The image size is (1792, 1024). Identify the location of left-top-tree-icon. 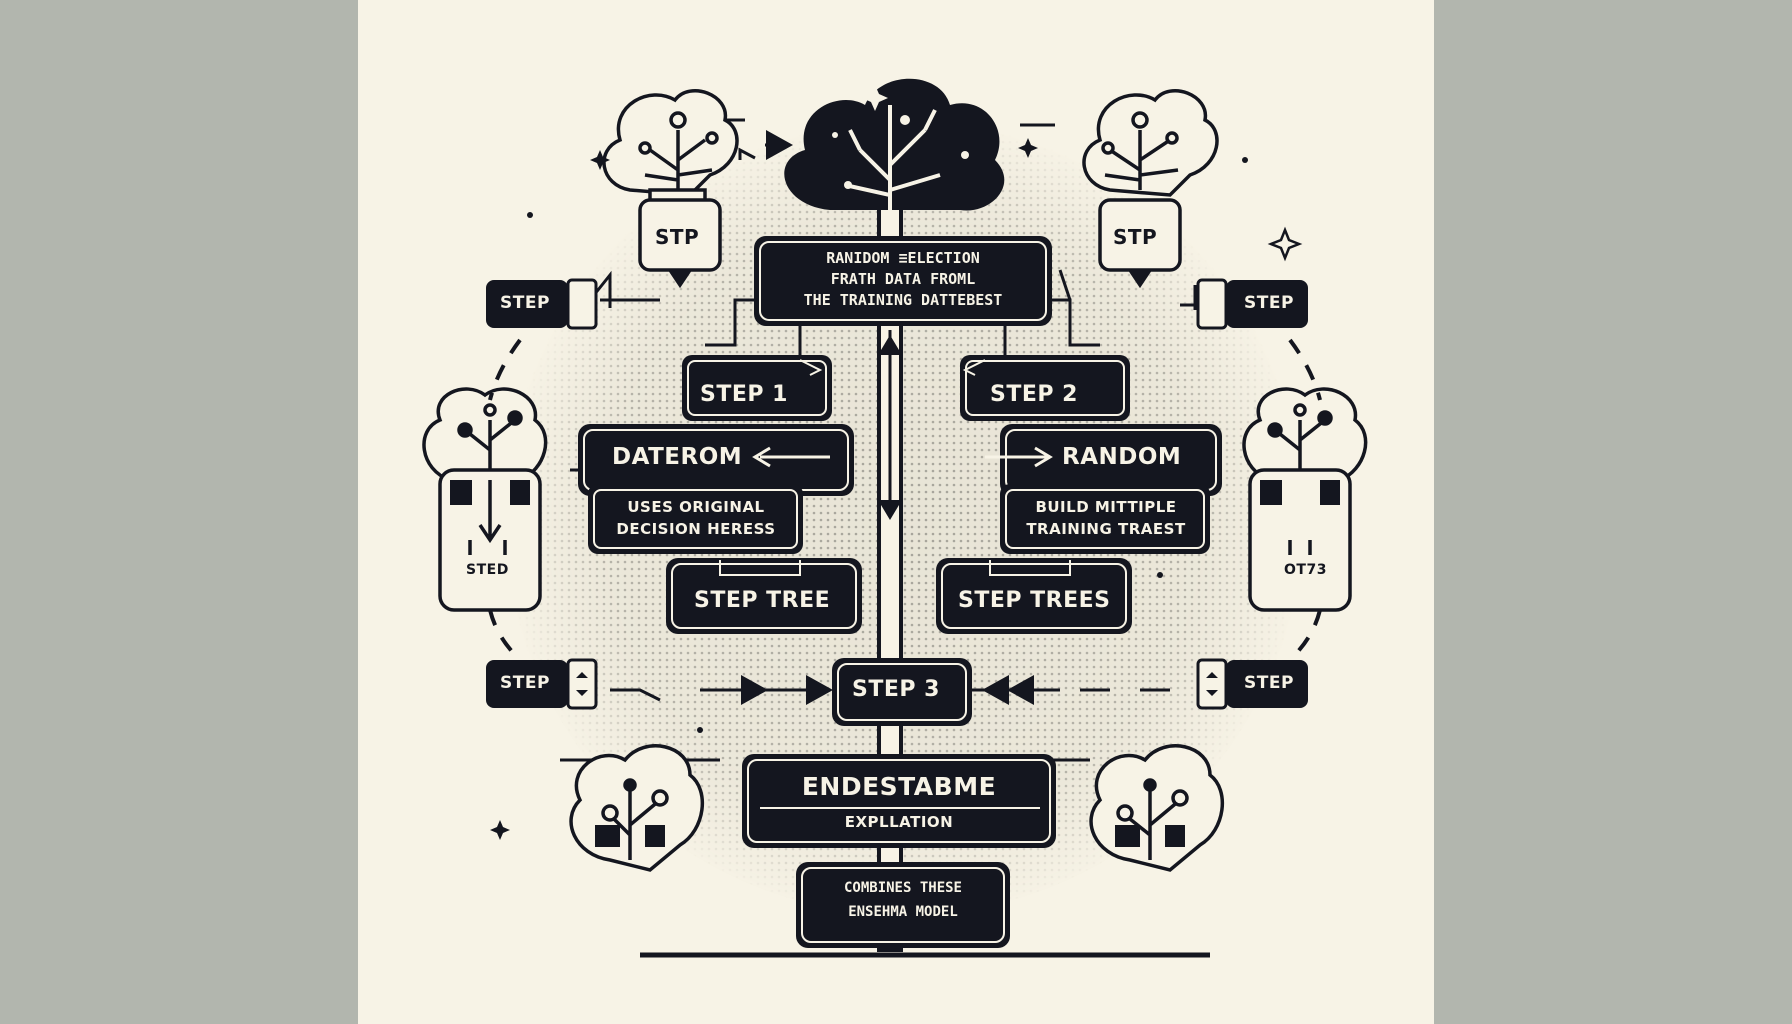
(670, 189).